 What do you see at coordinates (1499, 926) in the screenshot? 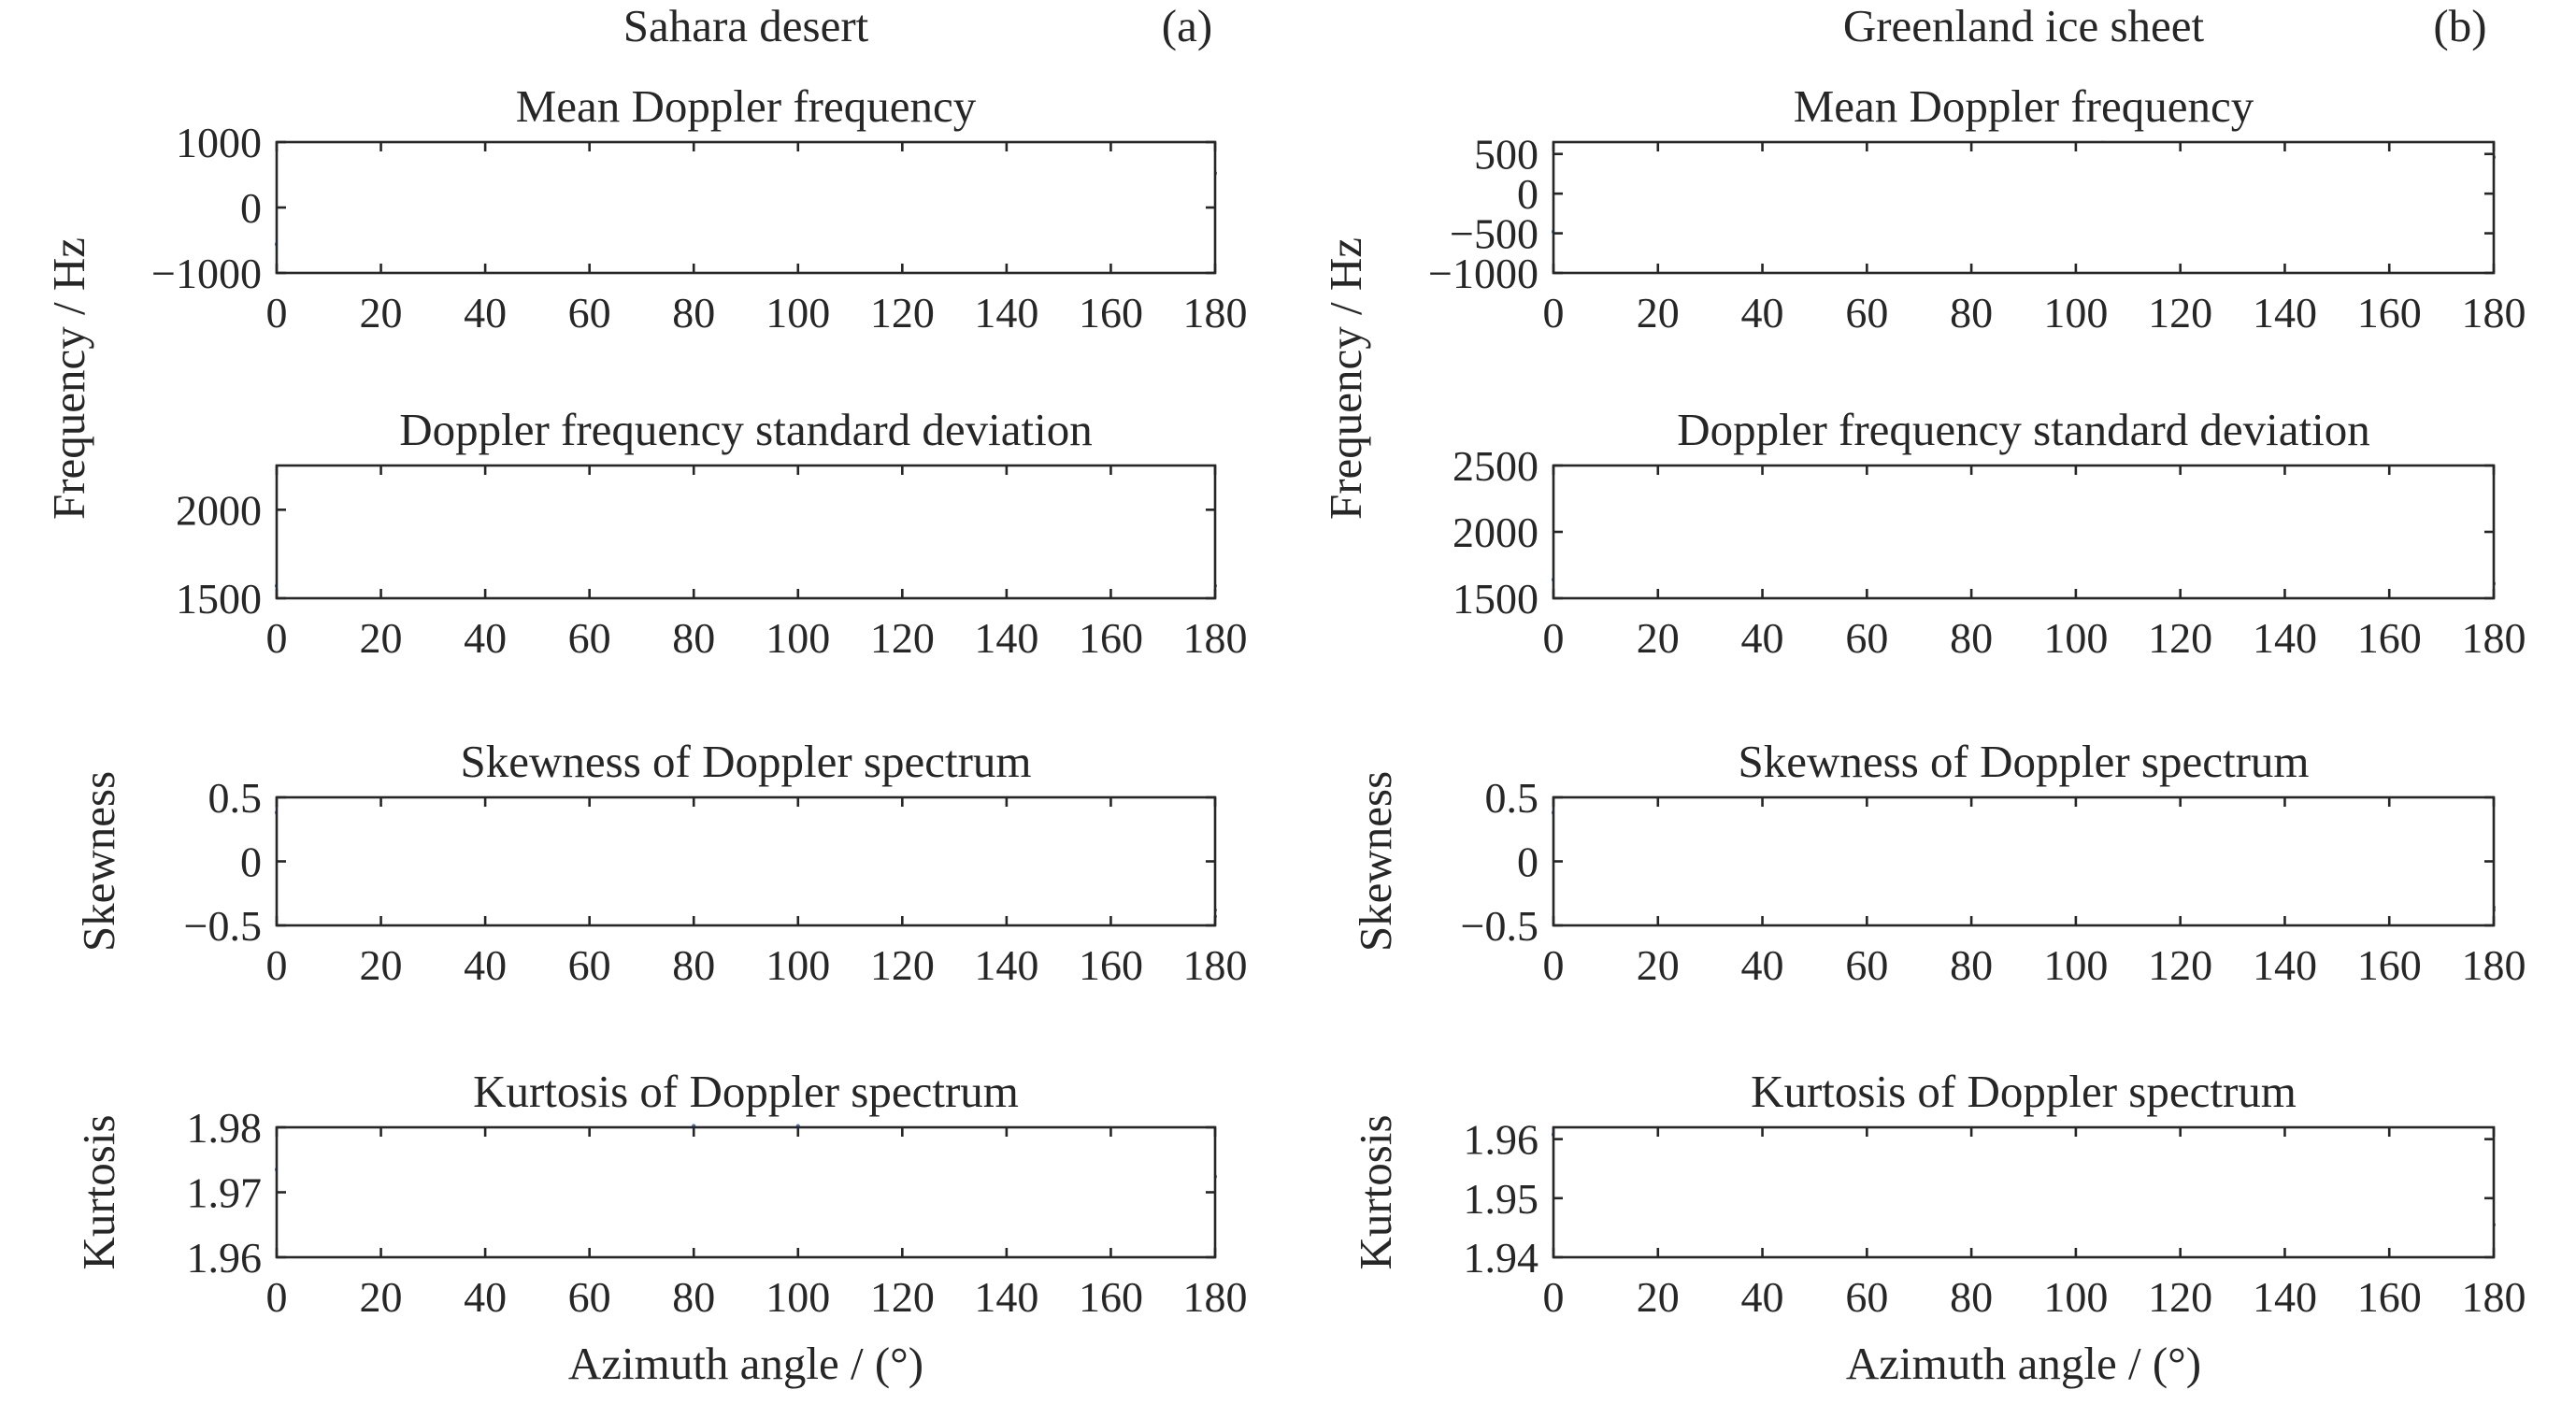
I see `greenland-skewness-ytick-label-0: −0.5` at bounding box center [1499, 926].